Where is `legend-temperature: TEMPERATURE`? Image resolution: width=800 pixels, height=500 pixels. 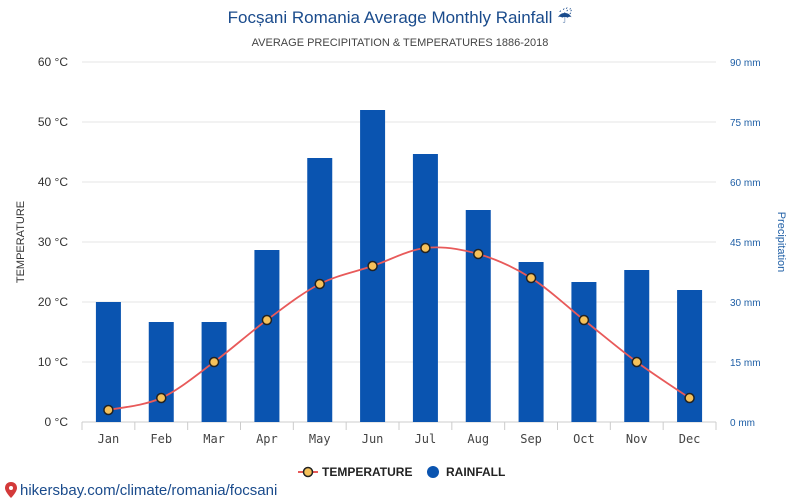
legend-temperature: TEMPERATURE is located at coordinates (355, 472).